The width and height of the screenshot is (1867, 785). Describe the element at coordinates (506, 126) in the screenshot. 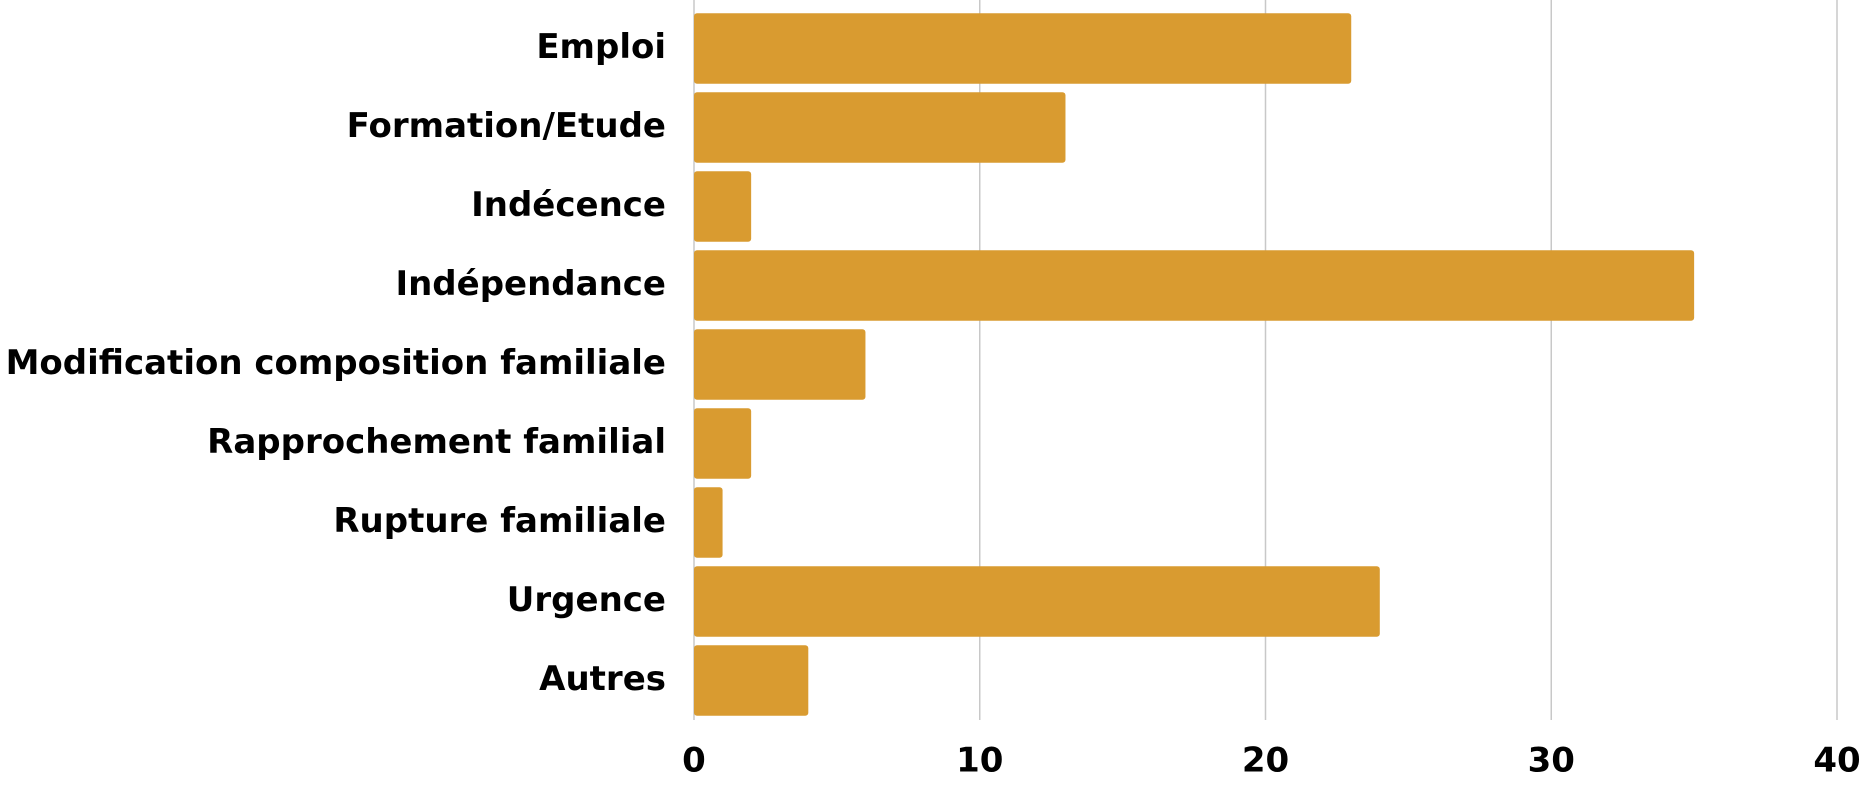

I see `y-tick-label: Formation/Etude` at that location.